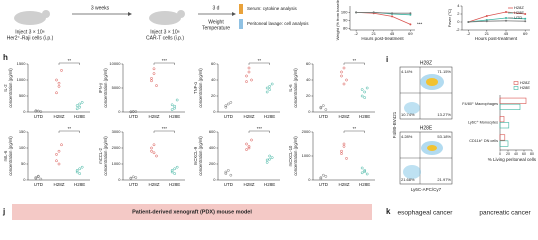  I want to click on series-line, so click(383, 12).